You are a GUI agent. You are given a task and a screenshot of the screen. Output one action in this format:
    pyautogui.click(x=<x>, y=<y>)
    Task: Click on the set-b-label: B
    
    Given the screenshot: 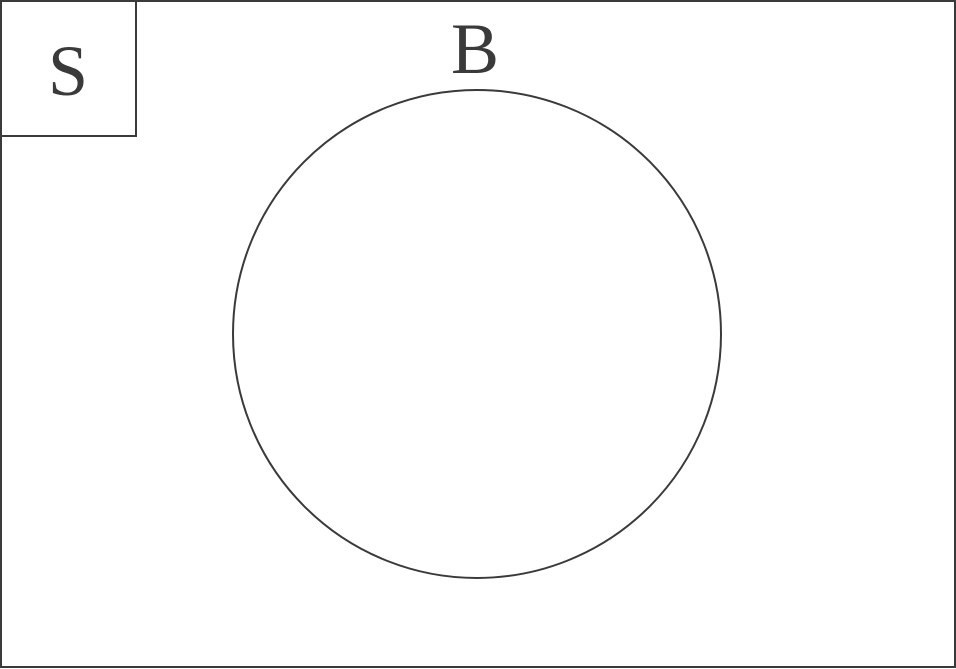 What is the action you would take?
    pyautogui.click(x=475, y=49)
    